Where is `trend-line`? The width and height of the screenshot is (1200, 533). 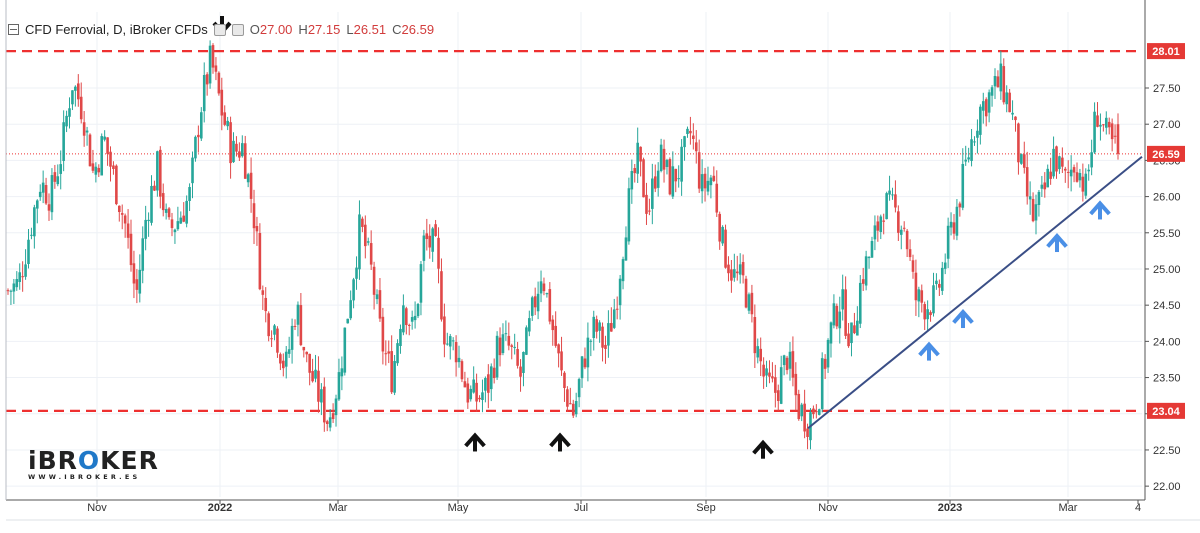
trend-line is located at coordinates (975, 293).